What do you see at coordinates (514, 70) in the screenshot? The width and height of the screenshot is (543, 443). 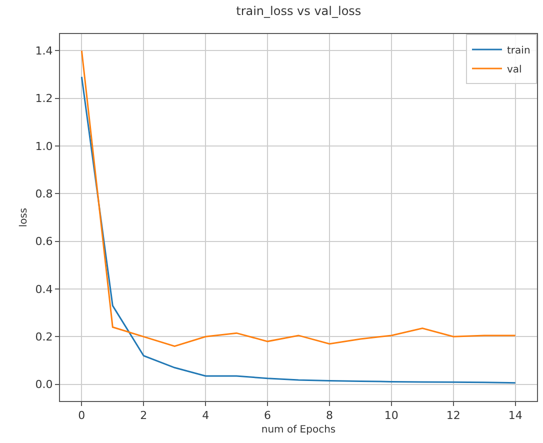 I see `legend-label: val` at bounding box center [514, 70].